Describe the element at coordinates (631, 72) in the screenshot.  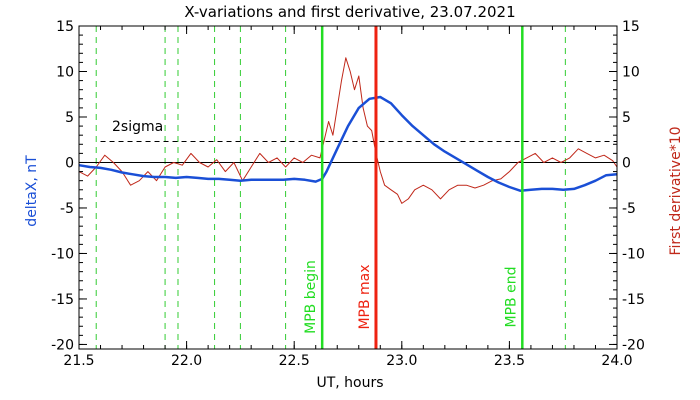
I see `y-tick-label-right: 10` at that location.